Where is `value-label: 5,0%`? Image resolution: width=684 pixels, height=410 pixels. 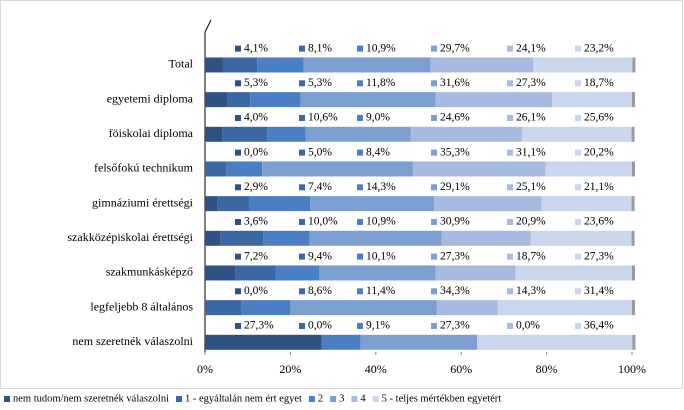
value-label: 5,0% is located at coordinates (320, 152).